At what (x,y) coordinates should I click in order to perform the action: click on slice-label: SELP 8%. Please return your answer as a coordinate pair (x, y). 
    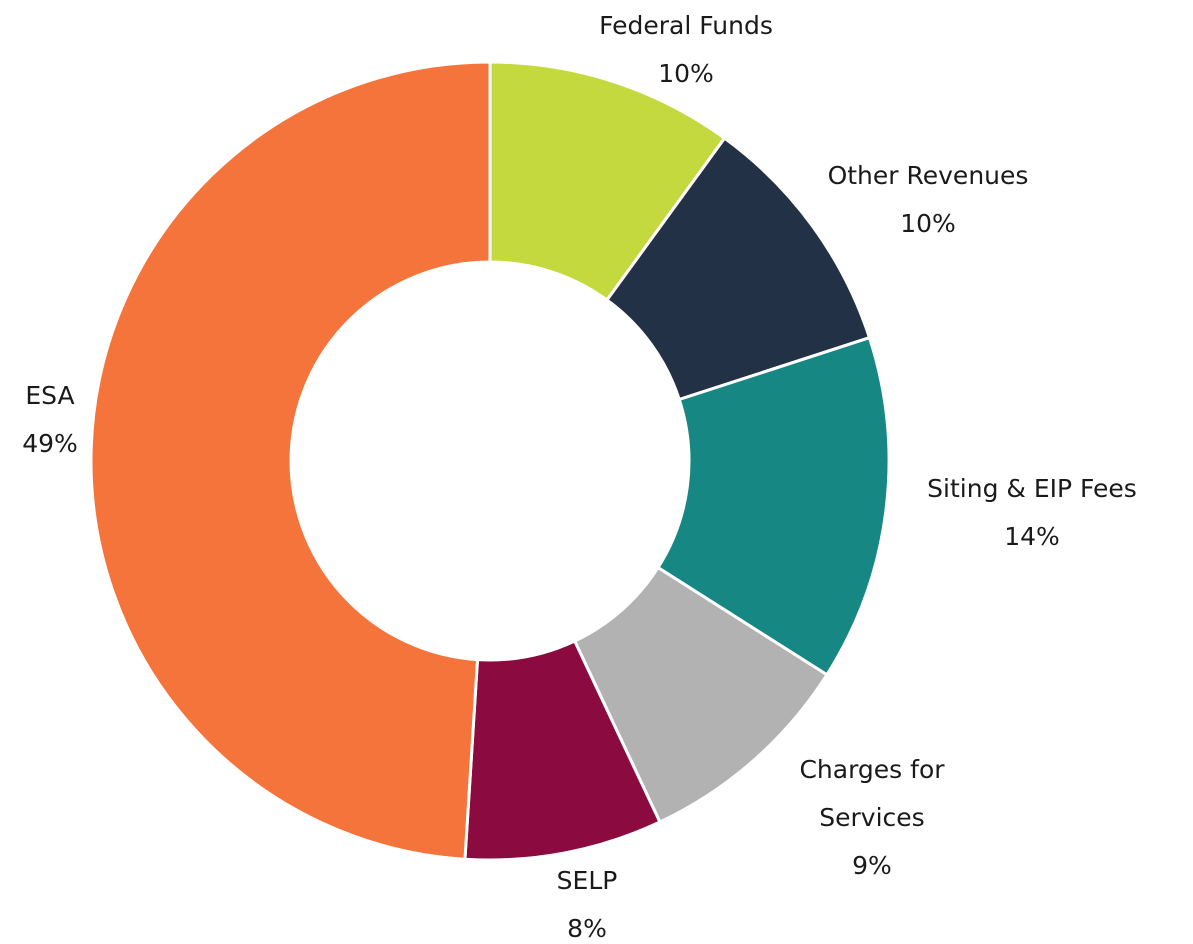
    Looking at the image, I should click on (587, 900).